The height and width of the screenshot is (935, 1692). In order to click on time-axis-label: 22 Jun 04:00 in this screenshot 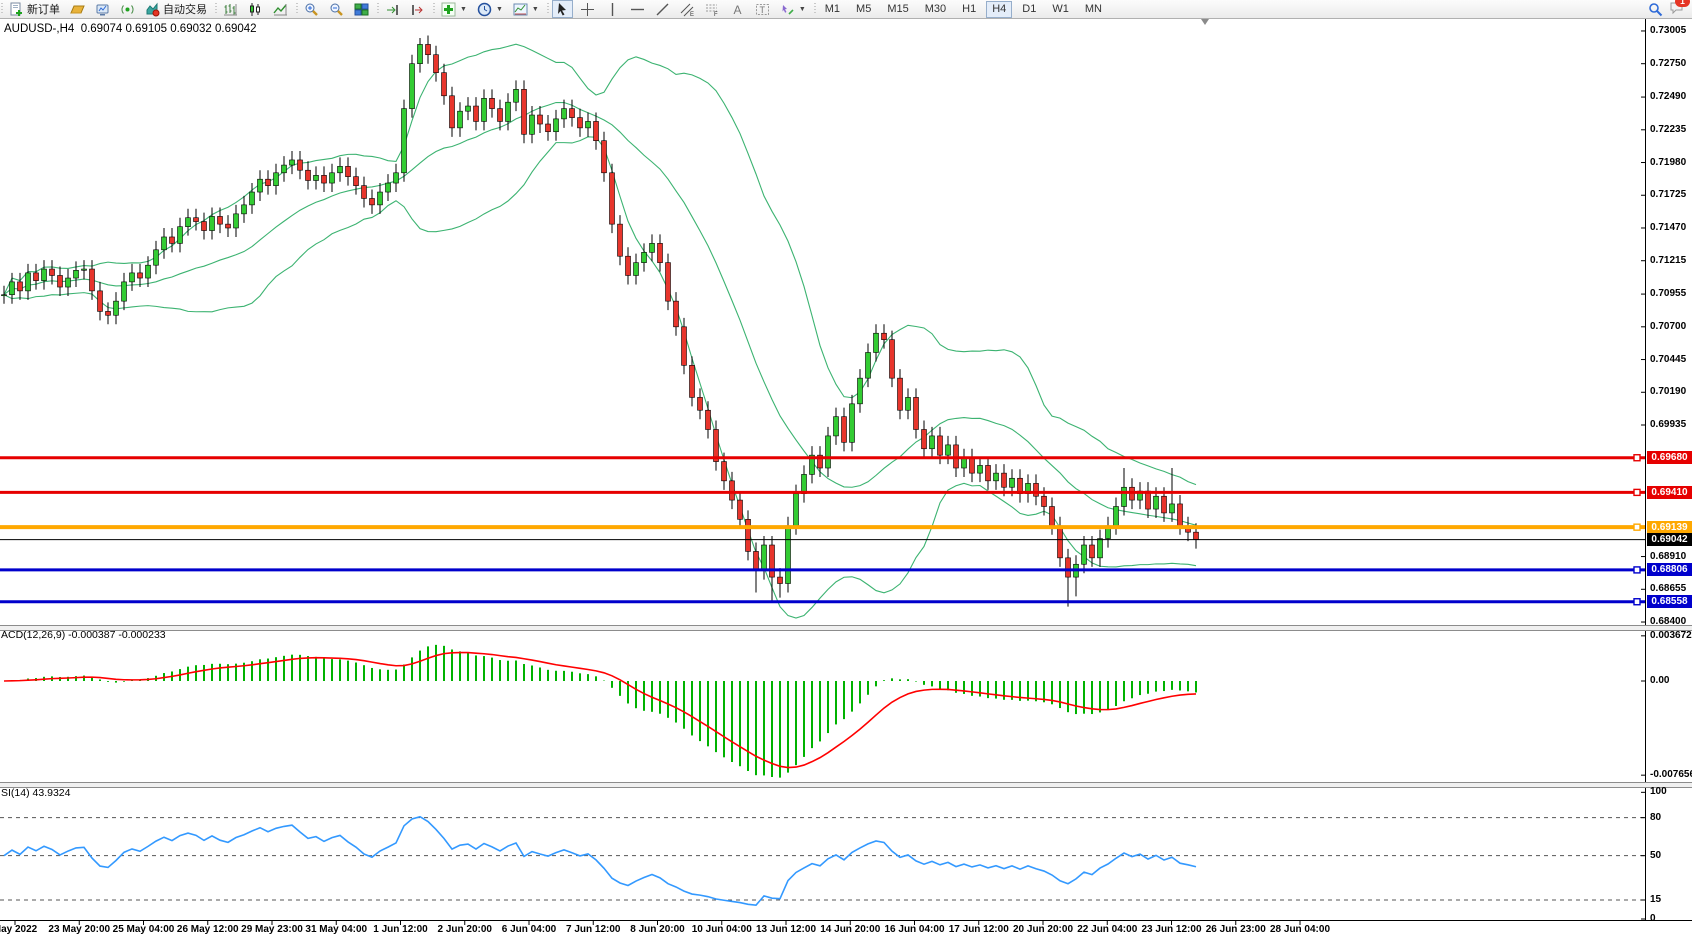, I will do `click(1107, 929)`.